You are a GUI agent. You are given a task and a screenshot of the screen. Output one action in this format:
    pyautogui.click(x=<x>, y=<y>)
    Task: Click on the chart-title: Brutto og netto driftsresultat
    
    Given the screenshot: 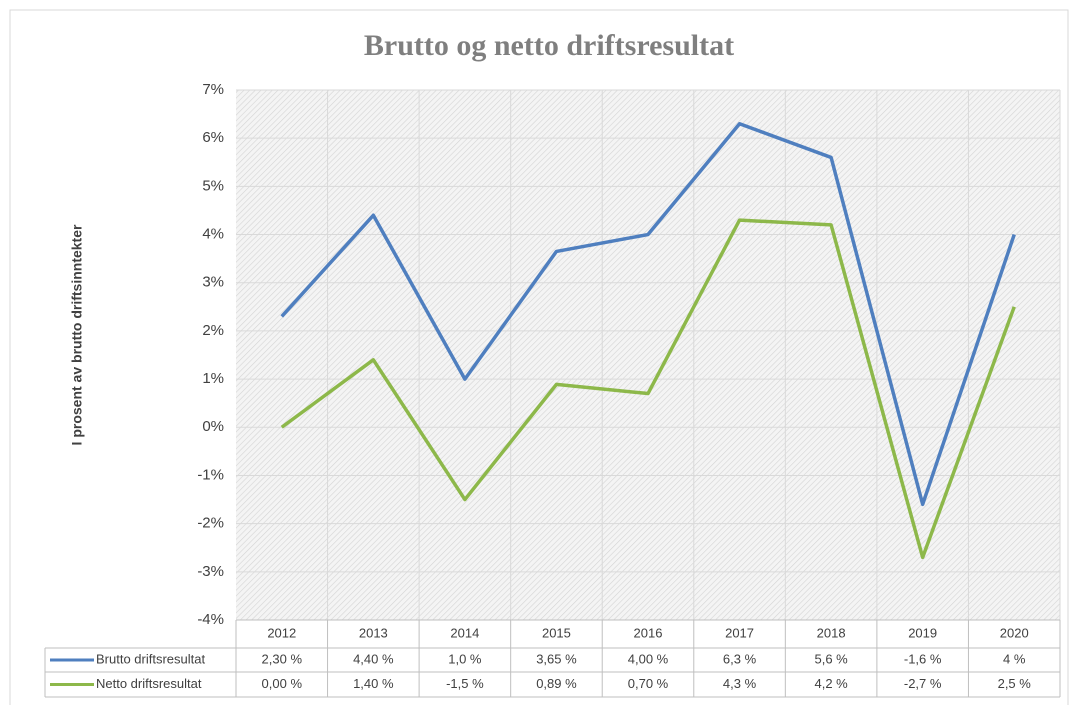 What is the action you would take?
    pyautogui.click(x=549, y=45)
    